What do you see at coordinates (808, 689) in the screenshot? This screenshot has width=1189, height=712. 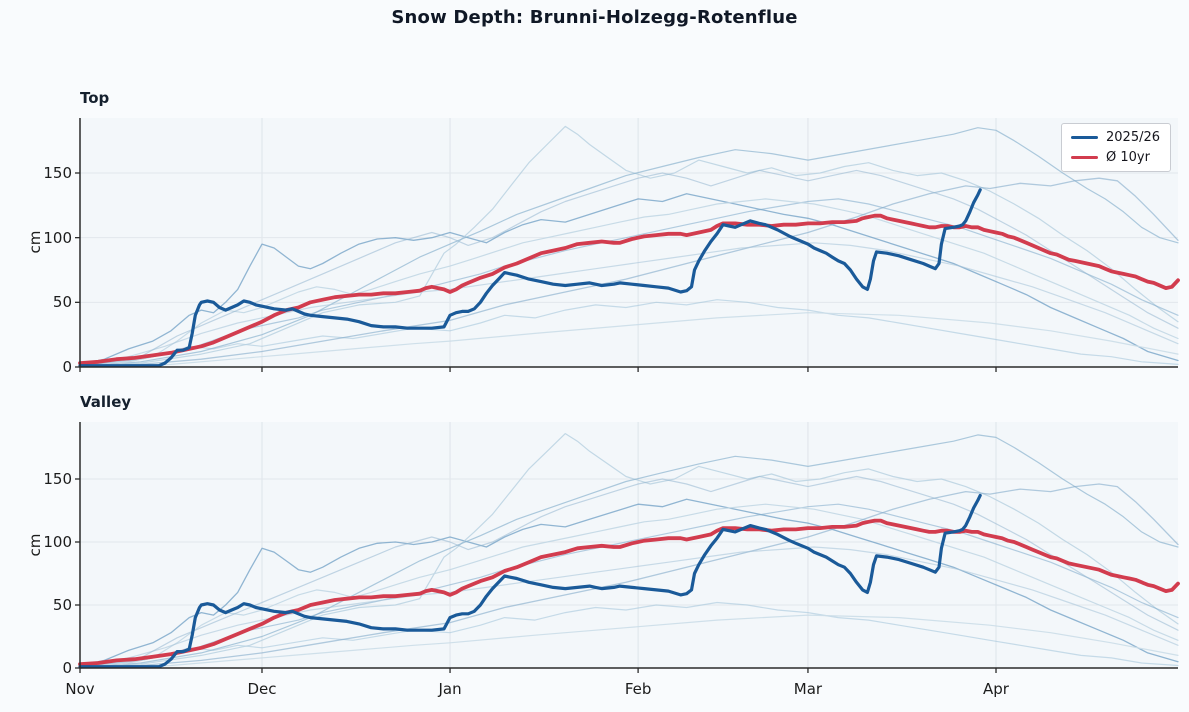 I see `x-tick-label: Mar` at bounding box center [808, 689].